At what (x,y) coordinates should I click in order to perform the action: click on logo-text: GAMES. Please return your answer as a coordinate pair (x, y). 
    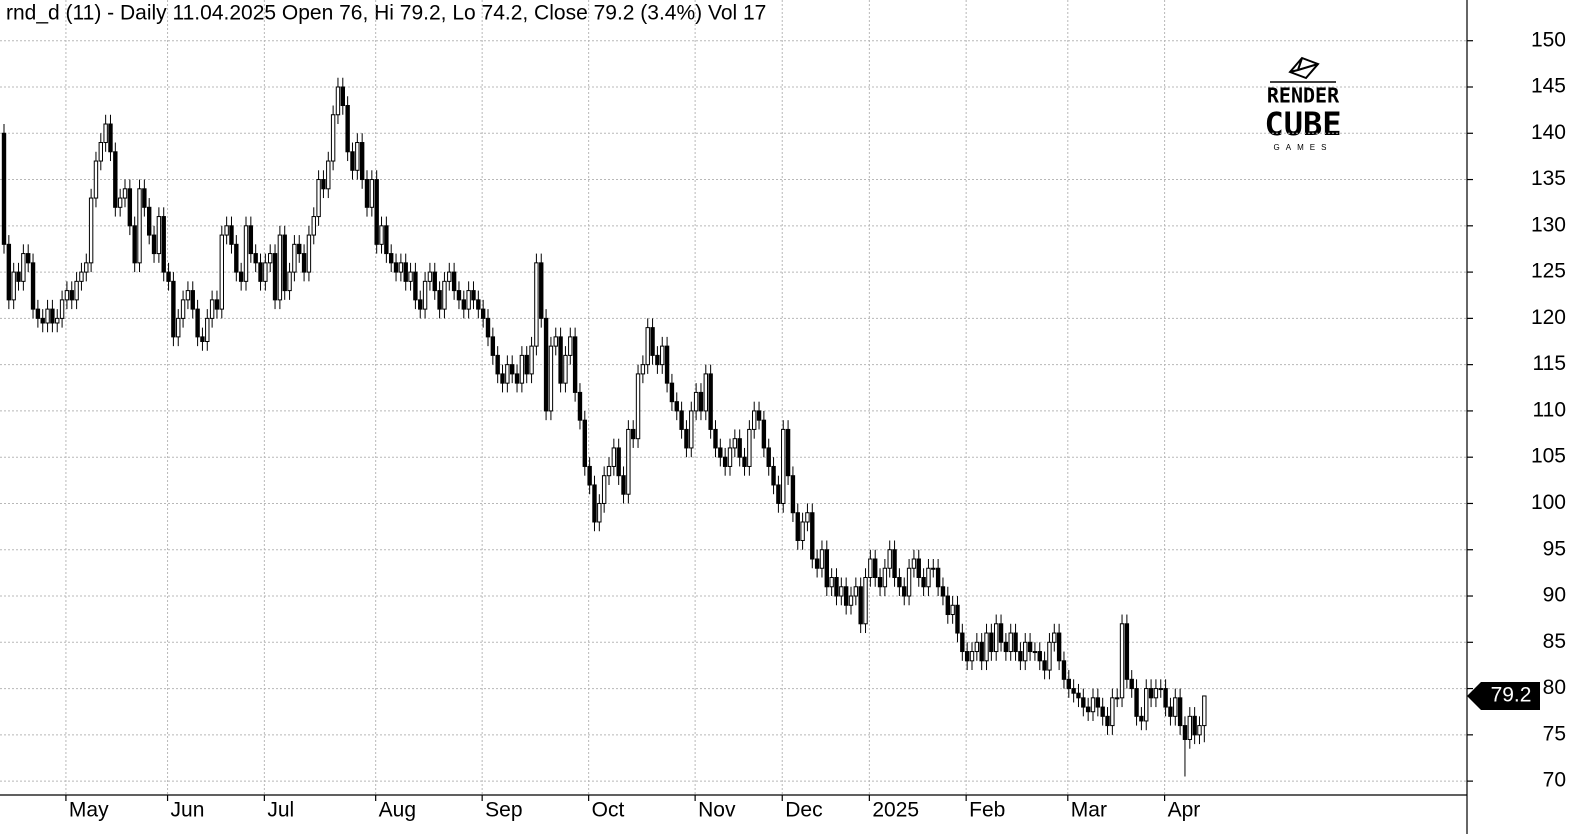
    Looking at the image, I should click on (1303, 147).